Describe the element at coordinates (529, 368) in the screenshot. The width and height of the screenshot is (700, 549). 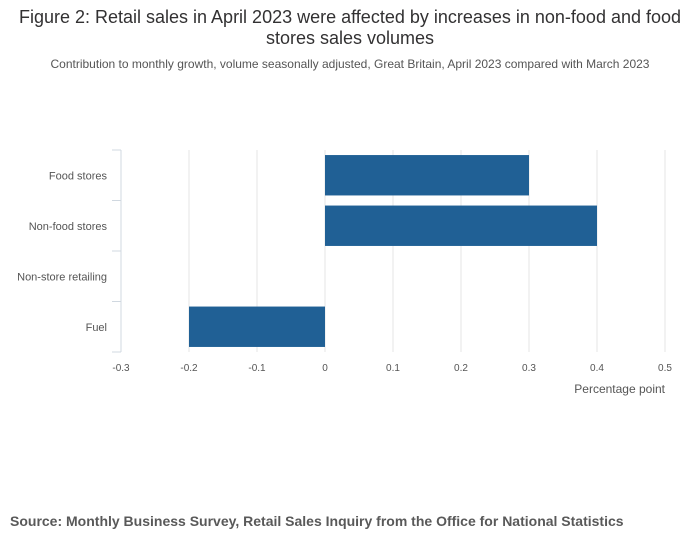
I see `x-tick-label: 0.3` at that location.